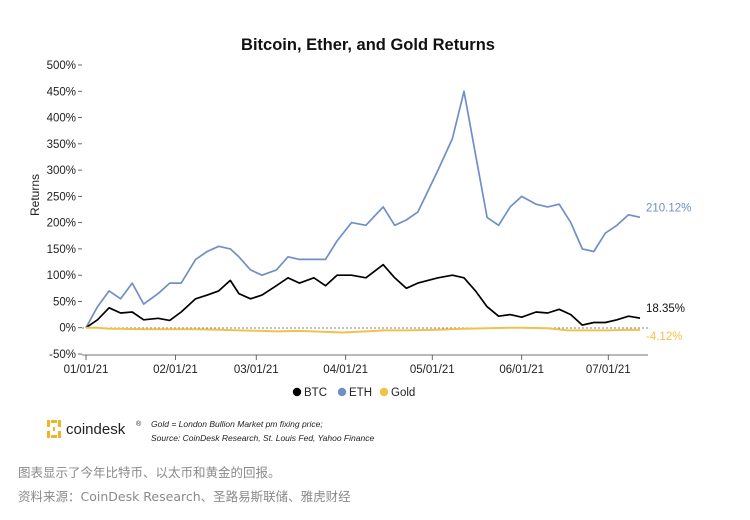 This screenshot has height=520, width=750. What do you see at coordinates (184, 496) in the screenshot?
I see `caption-line-2: 资料来源：CoinDesk Research、圣路易斯联储、雅虎财经` at bounding box center [184, 496].